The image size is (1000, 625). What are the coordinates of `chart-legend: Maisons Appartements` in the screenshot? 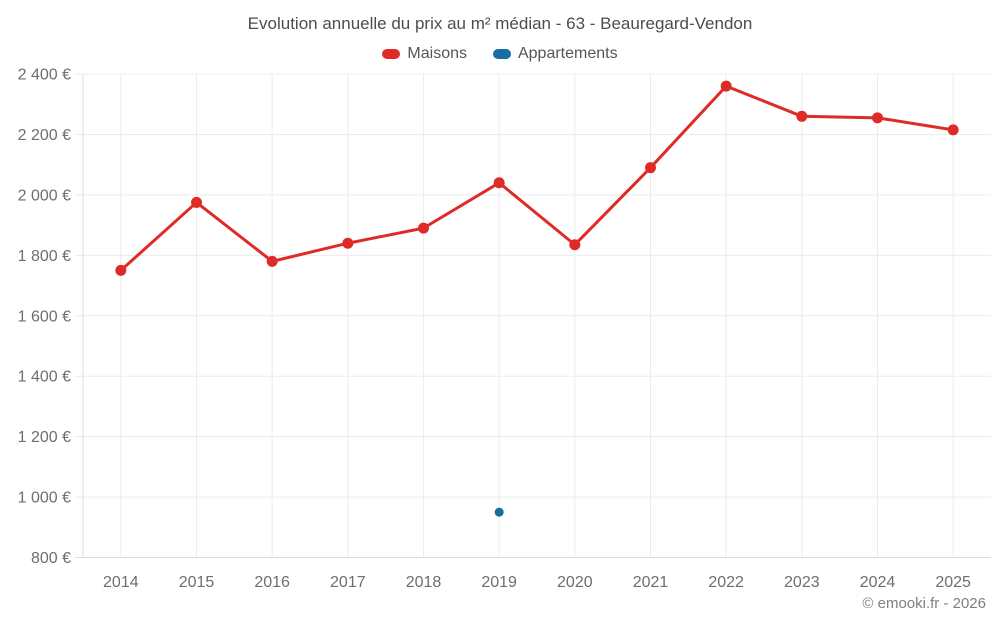 It's located at (500, 54).